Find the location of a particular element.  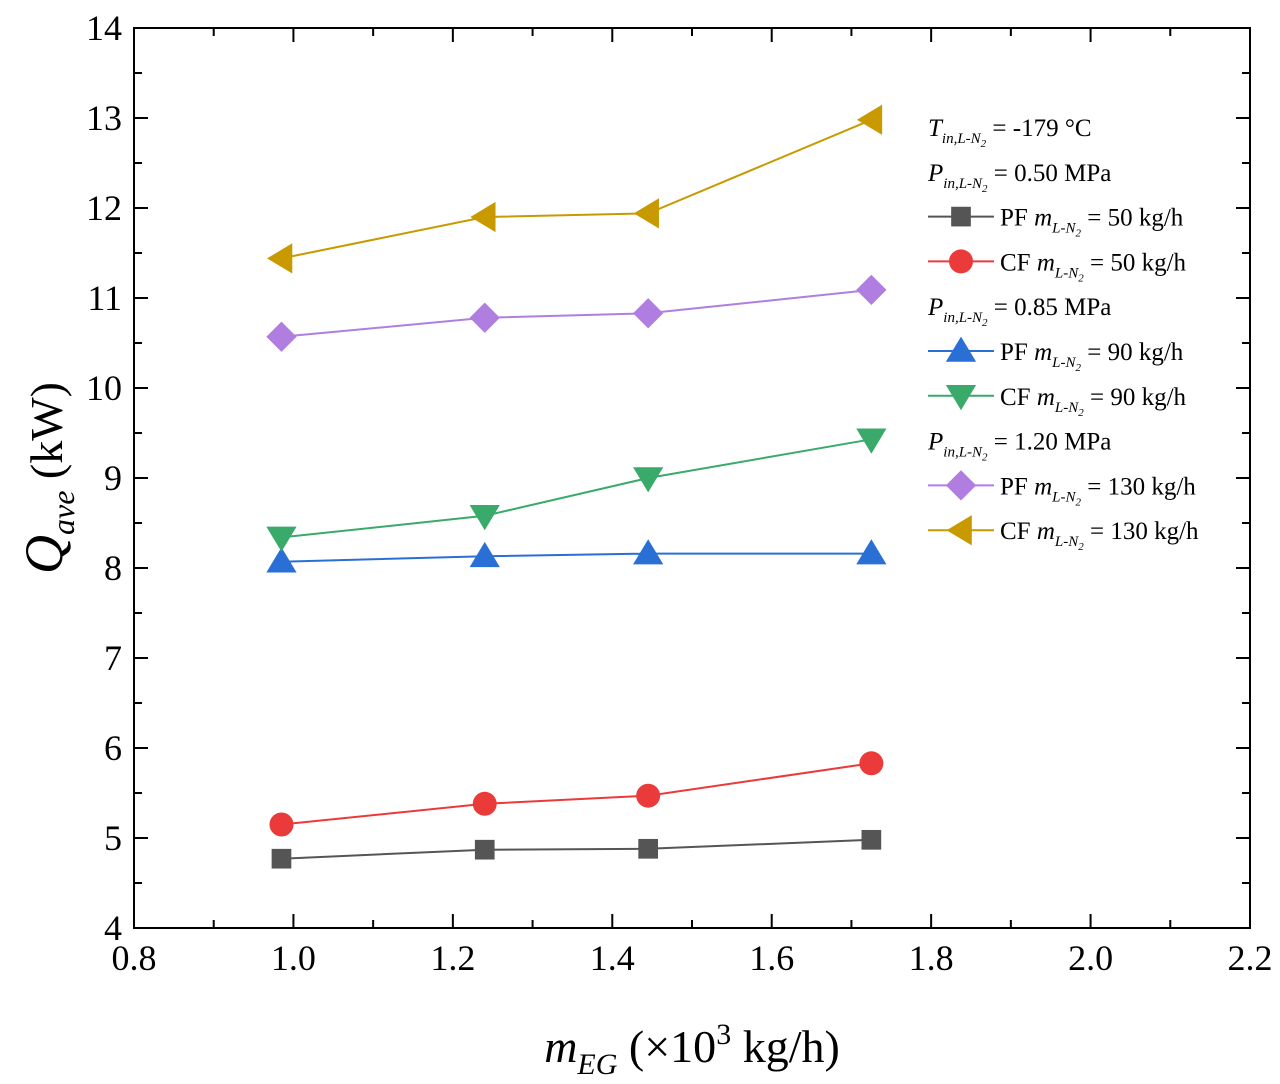

x-tick-label: 0.8 is located at coordinates (134, 958).